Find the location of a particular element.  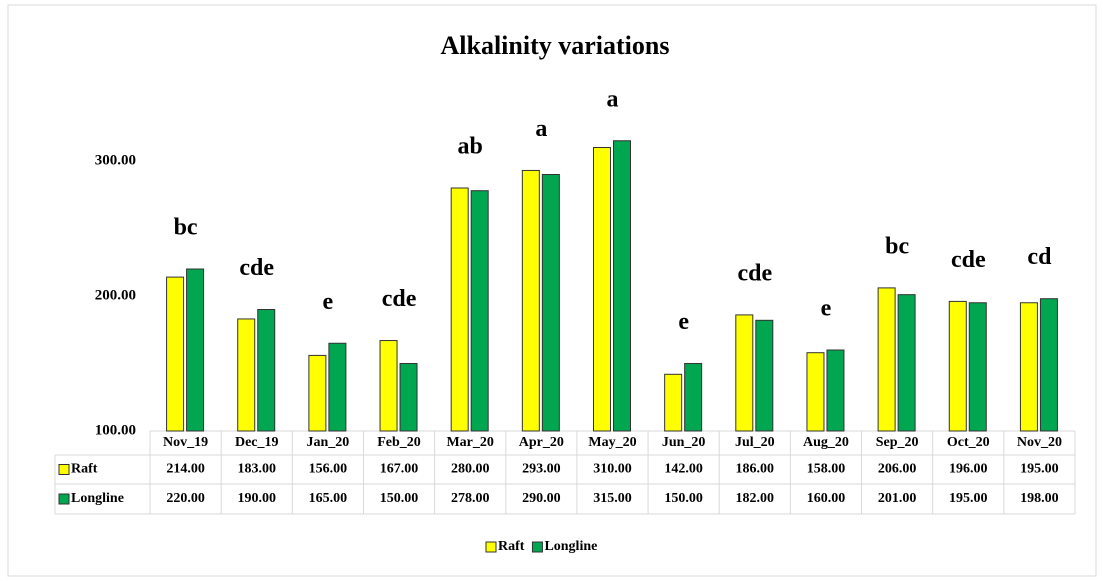

table-value: 293.00 is located at coordinates (541, 469).